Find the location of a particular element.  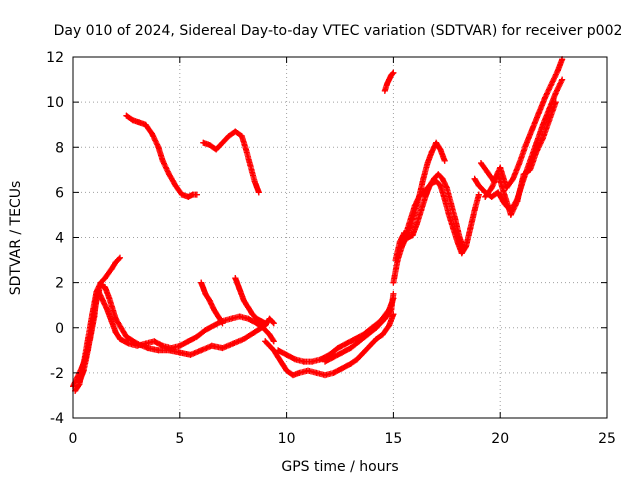

x-tick-label-1: 5 is located at coordinates (179, 439).